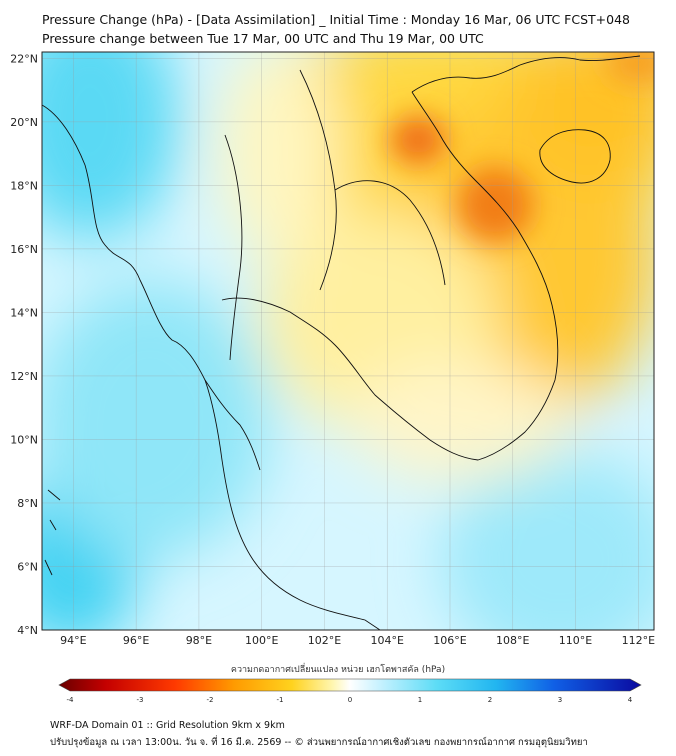  What do you see at coordinates (136, 640) in the screenshot?
I see `lon-label: 96°E` at bounding box center [136, 640].